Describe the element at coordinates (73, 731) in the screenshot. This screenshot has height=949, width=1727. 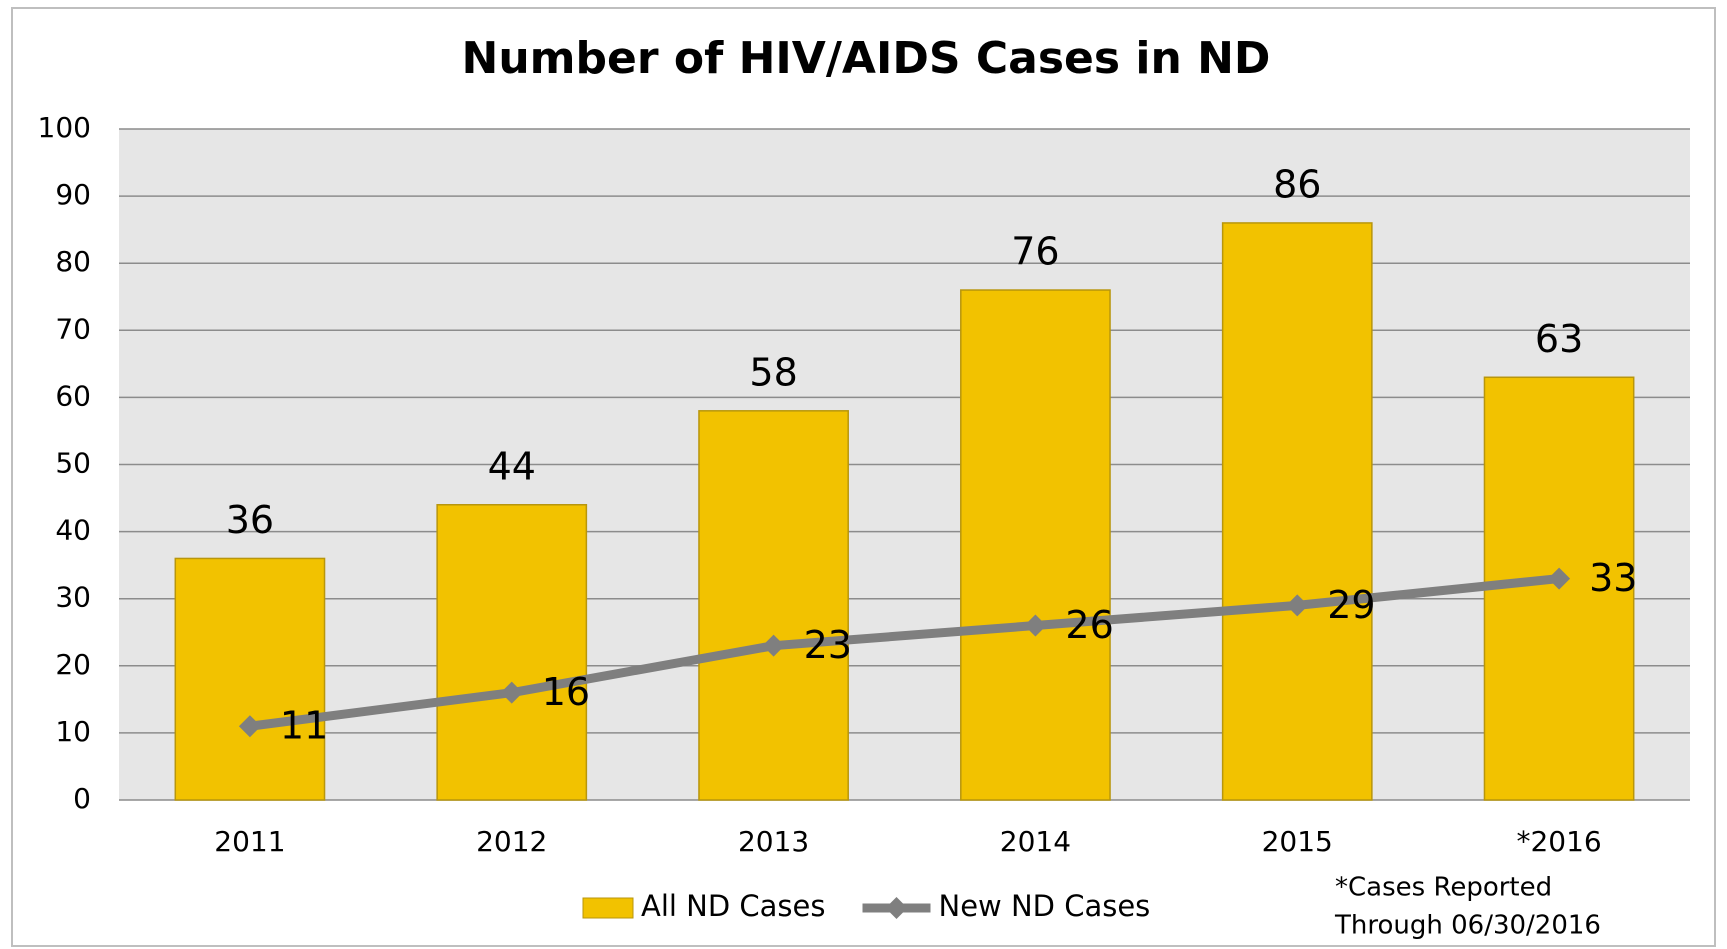
I see `y-tick-label: 10` at that location.